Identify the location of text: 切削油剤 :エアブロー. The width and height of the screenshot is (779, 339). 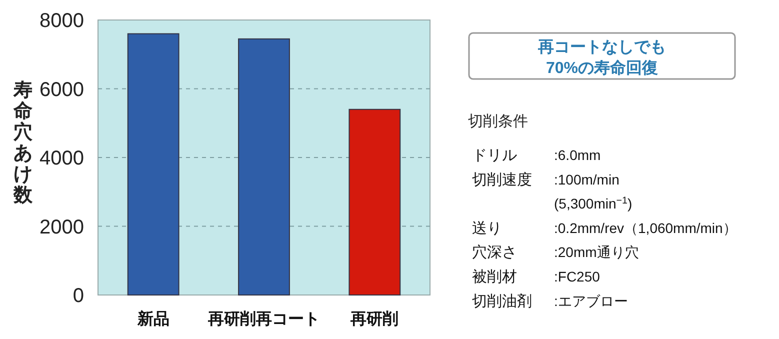
(550, 301).